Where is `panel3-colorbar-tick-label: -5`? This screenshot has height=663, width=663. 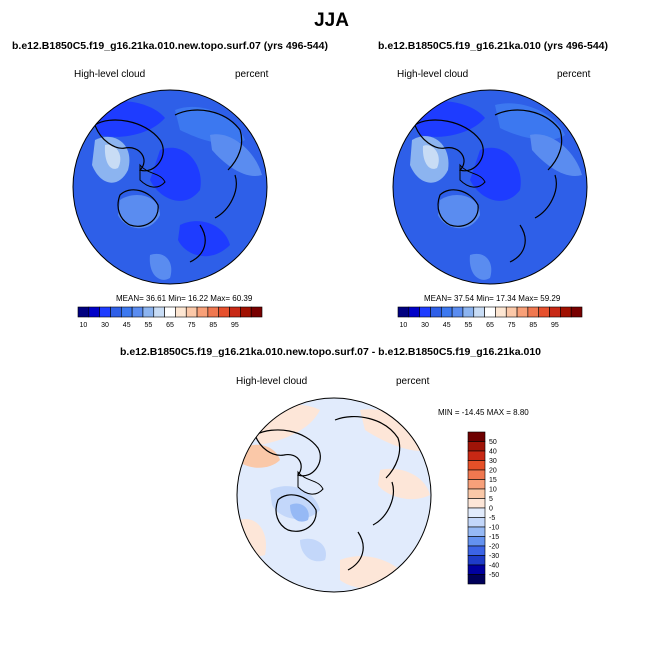 panel3-colorbar-tick-label: -5 is located at coordinates (492, 518).